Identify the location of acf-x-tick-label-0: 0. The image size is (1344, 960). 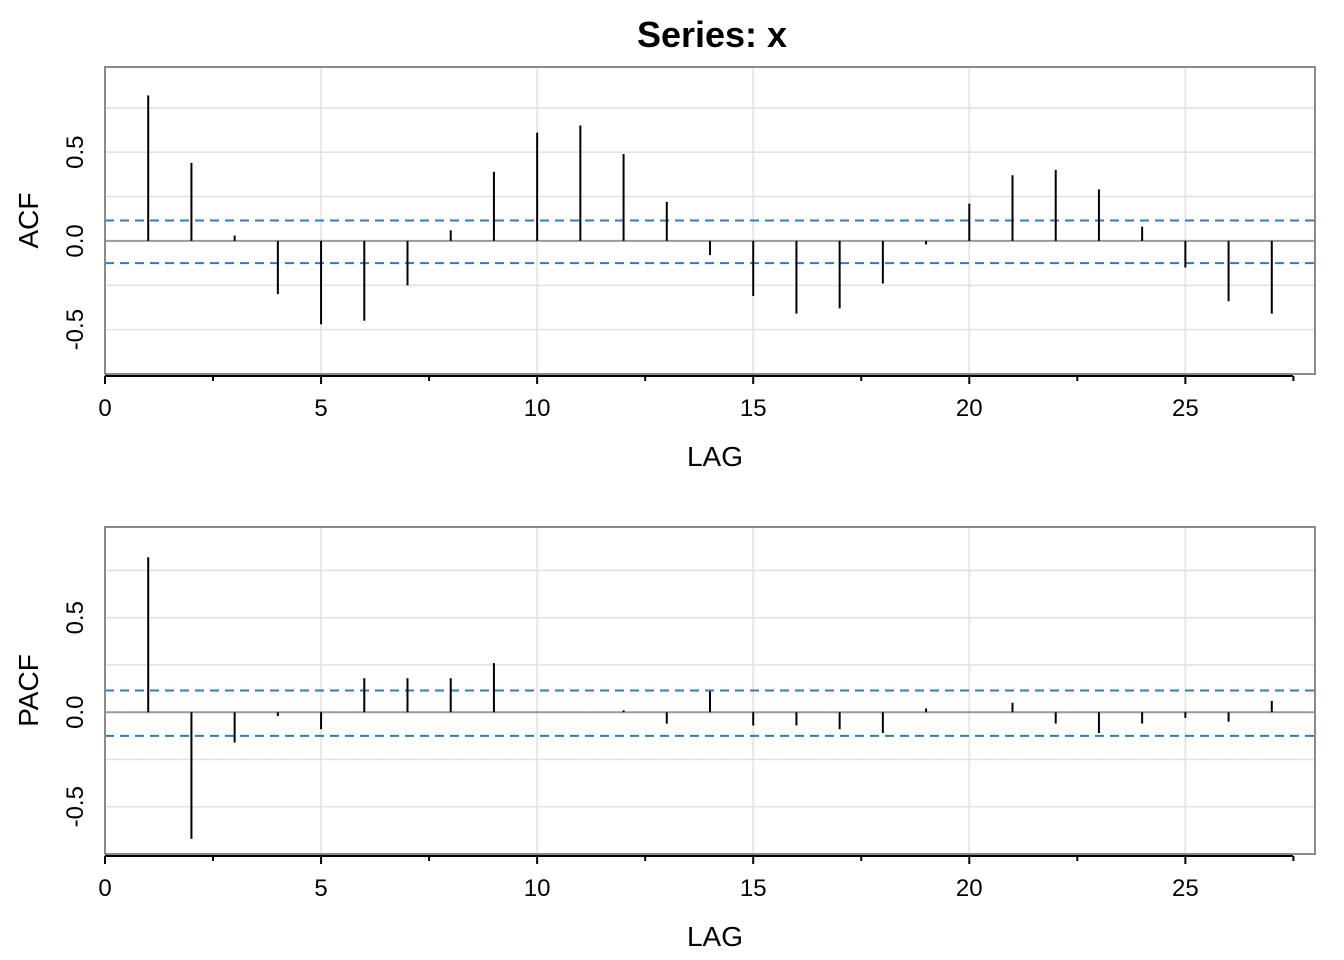
(104, 408).